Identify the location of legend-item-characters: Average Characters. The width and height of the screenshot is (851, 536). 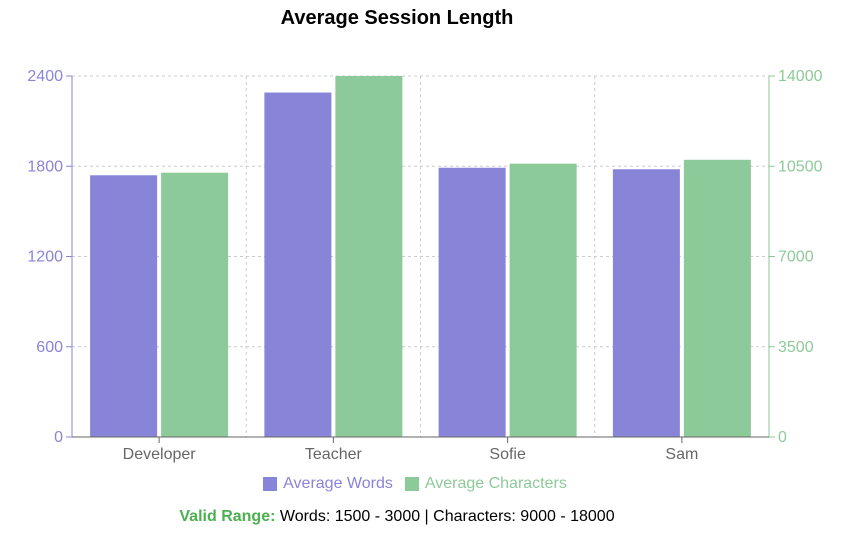
(485, 484).